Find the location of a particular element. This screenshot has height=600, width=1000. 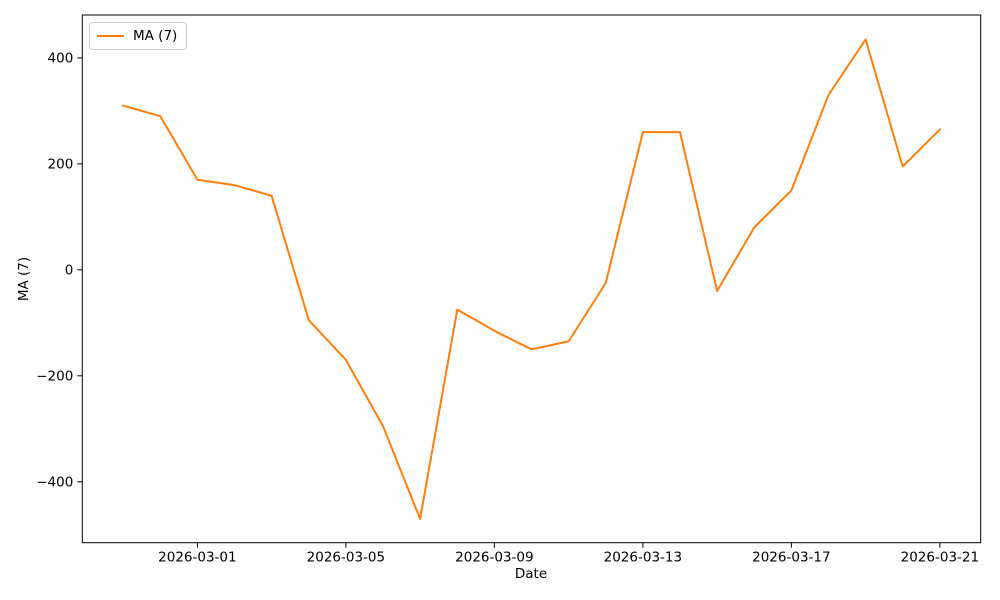

y-tick-label: −200 is located at coordinates (54, 376).